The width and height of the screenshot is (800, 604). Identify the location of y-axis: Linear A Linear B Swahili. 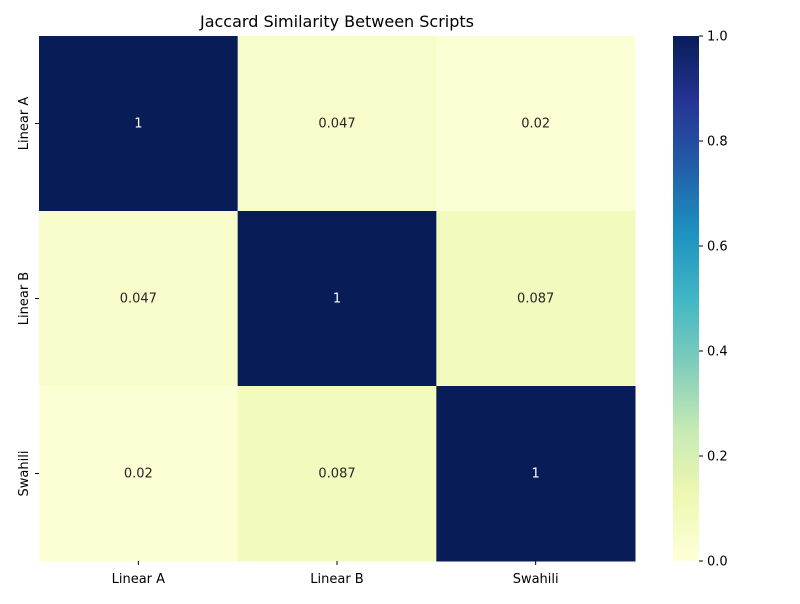
(28, 297).